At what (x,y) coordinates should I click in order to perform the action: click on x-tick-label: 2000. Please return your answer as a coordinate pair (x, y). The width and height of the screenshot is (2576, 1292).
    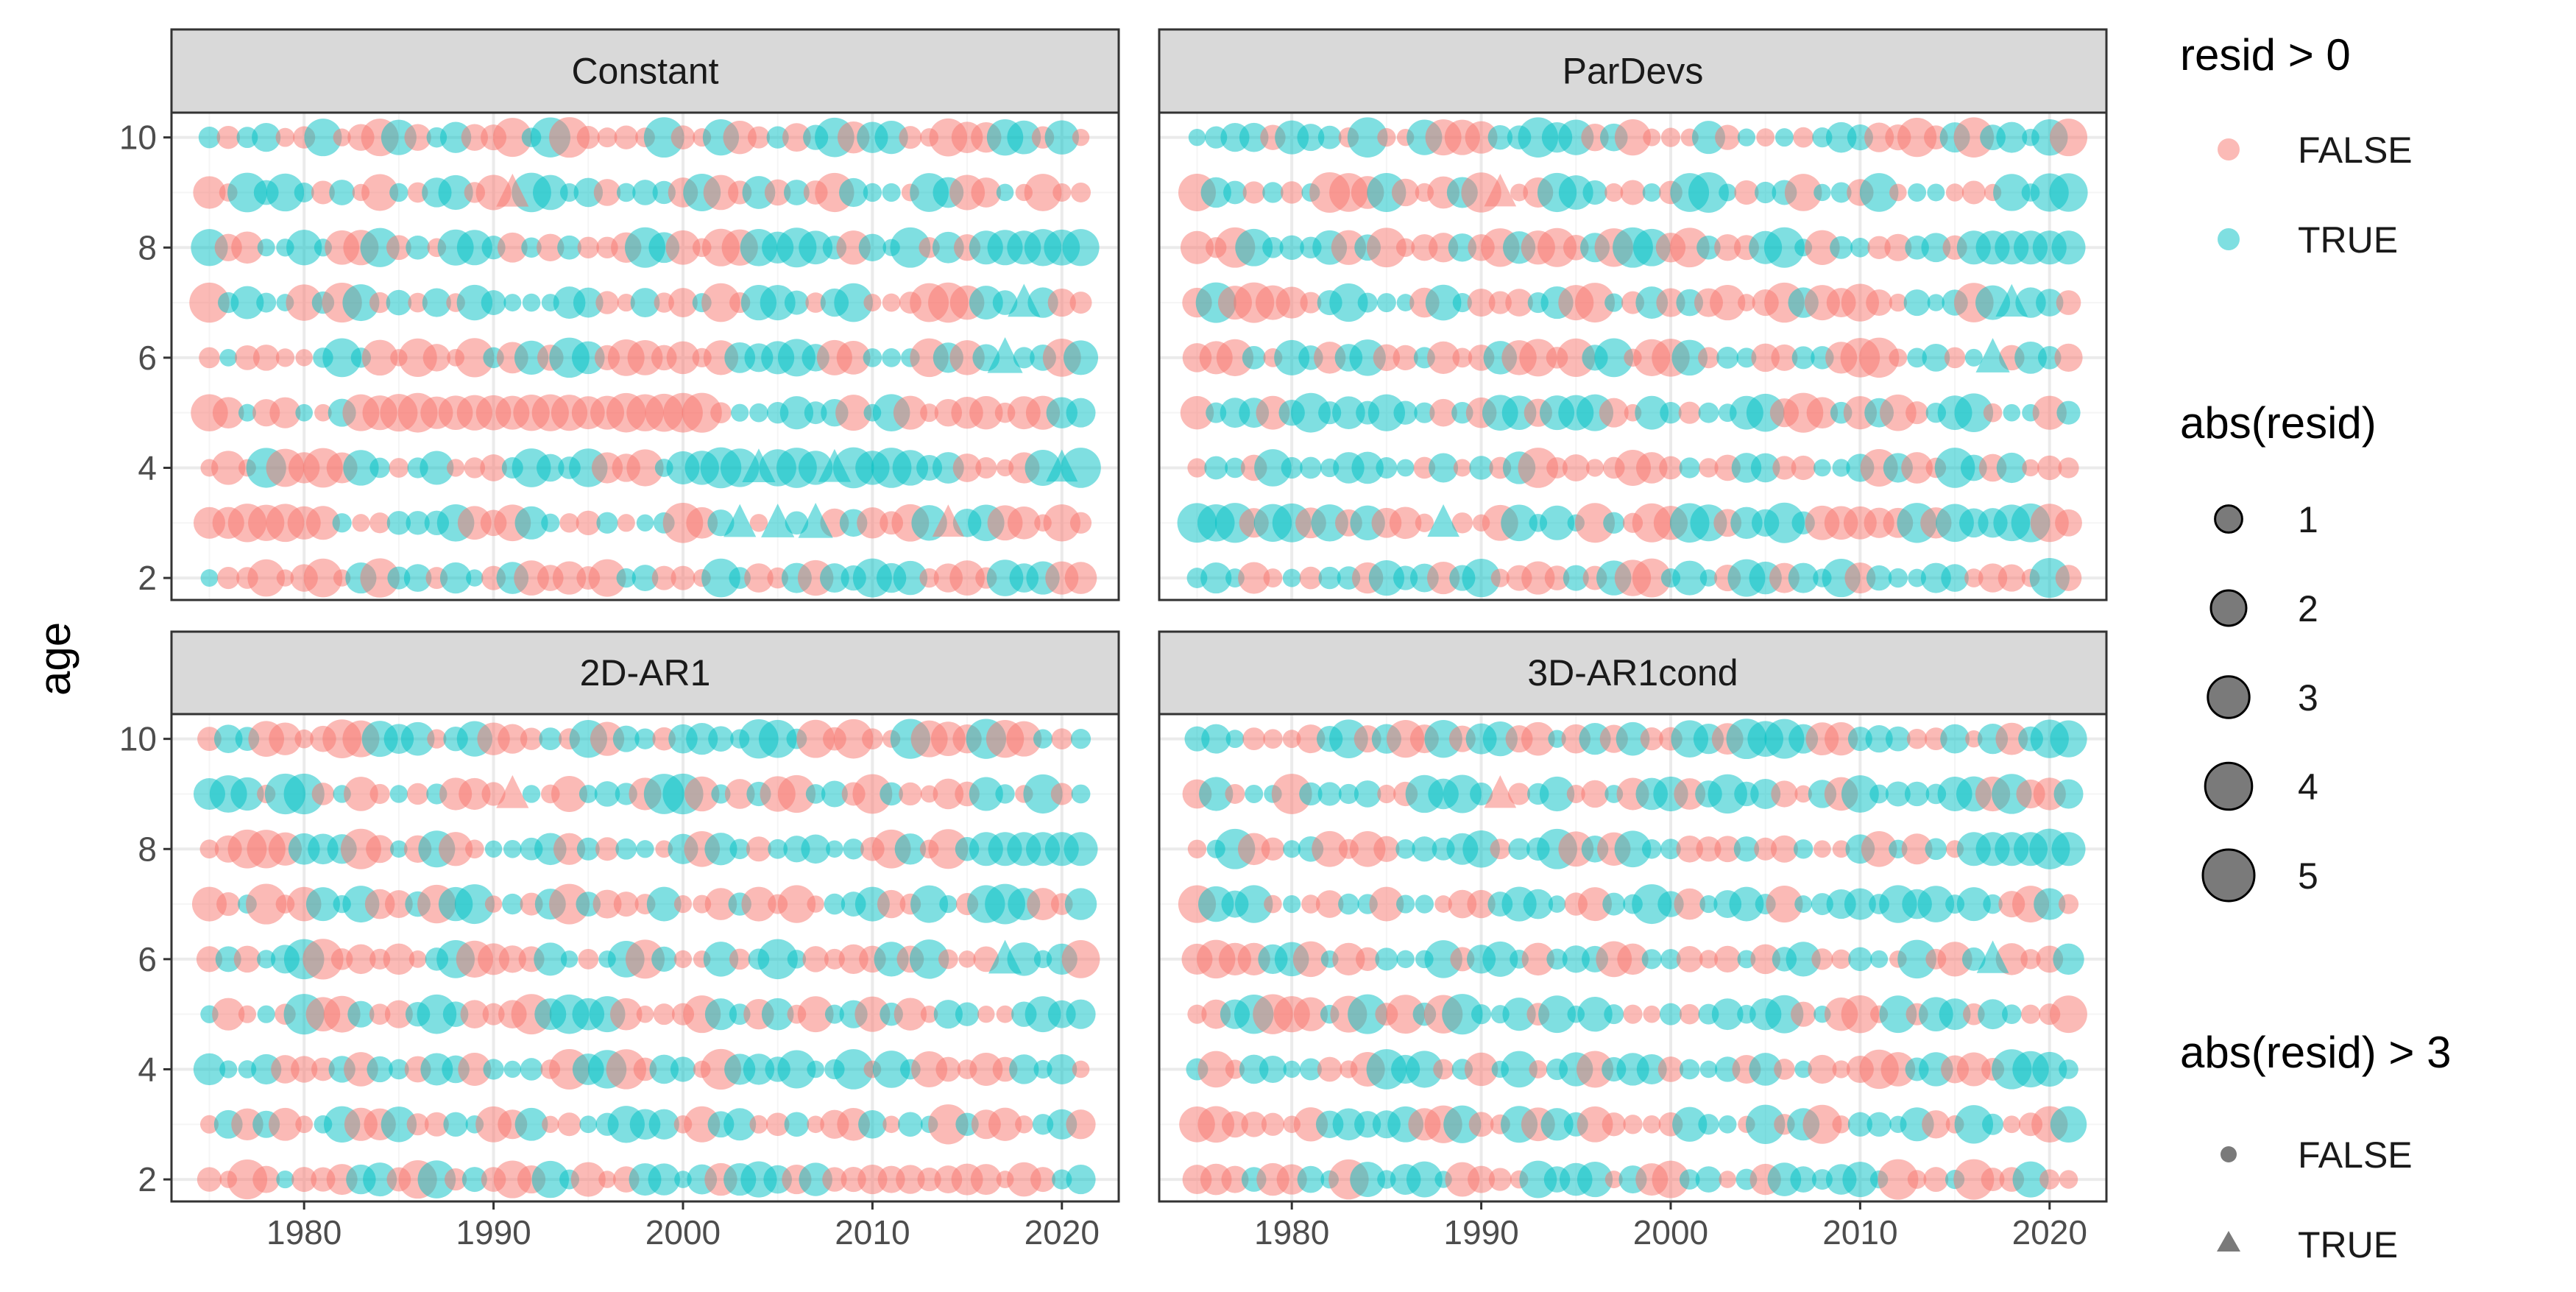
    Looking at the image, I should click on (1671, 1232).